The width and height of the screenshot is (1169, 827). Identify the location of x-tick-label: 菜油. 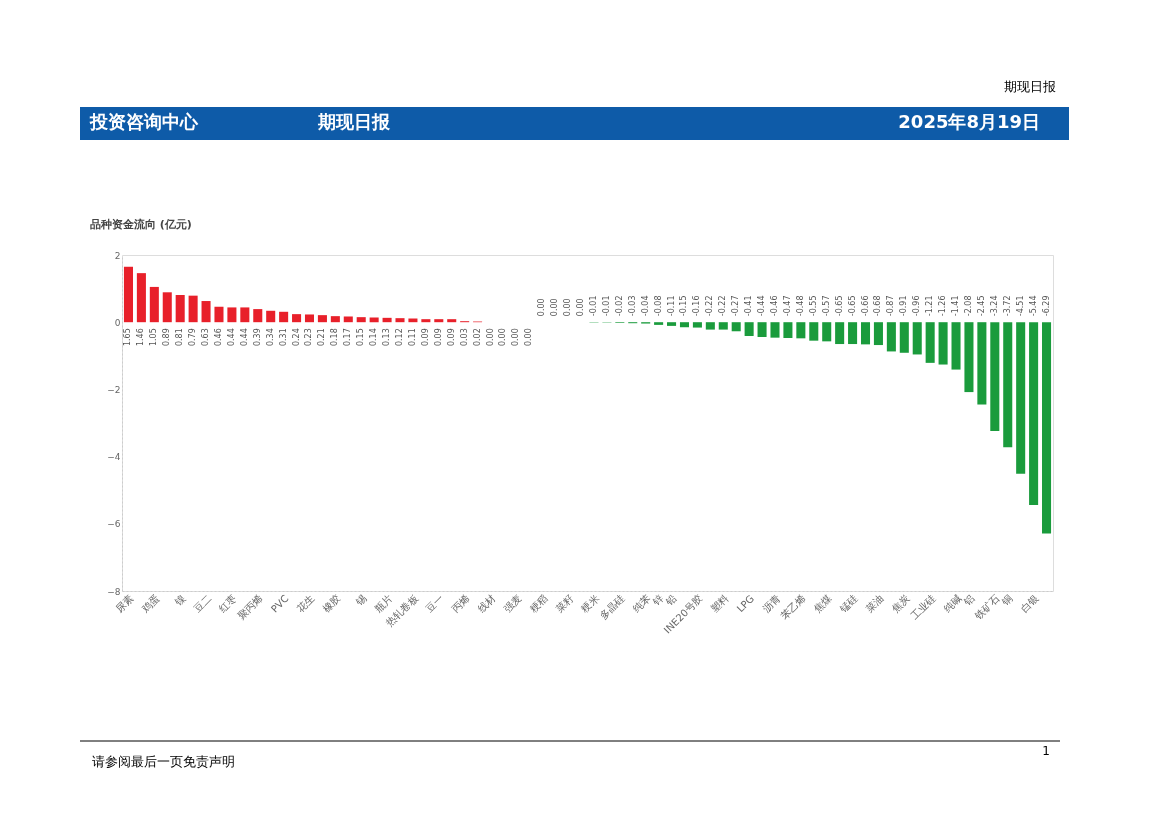
(874, 603).